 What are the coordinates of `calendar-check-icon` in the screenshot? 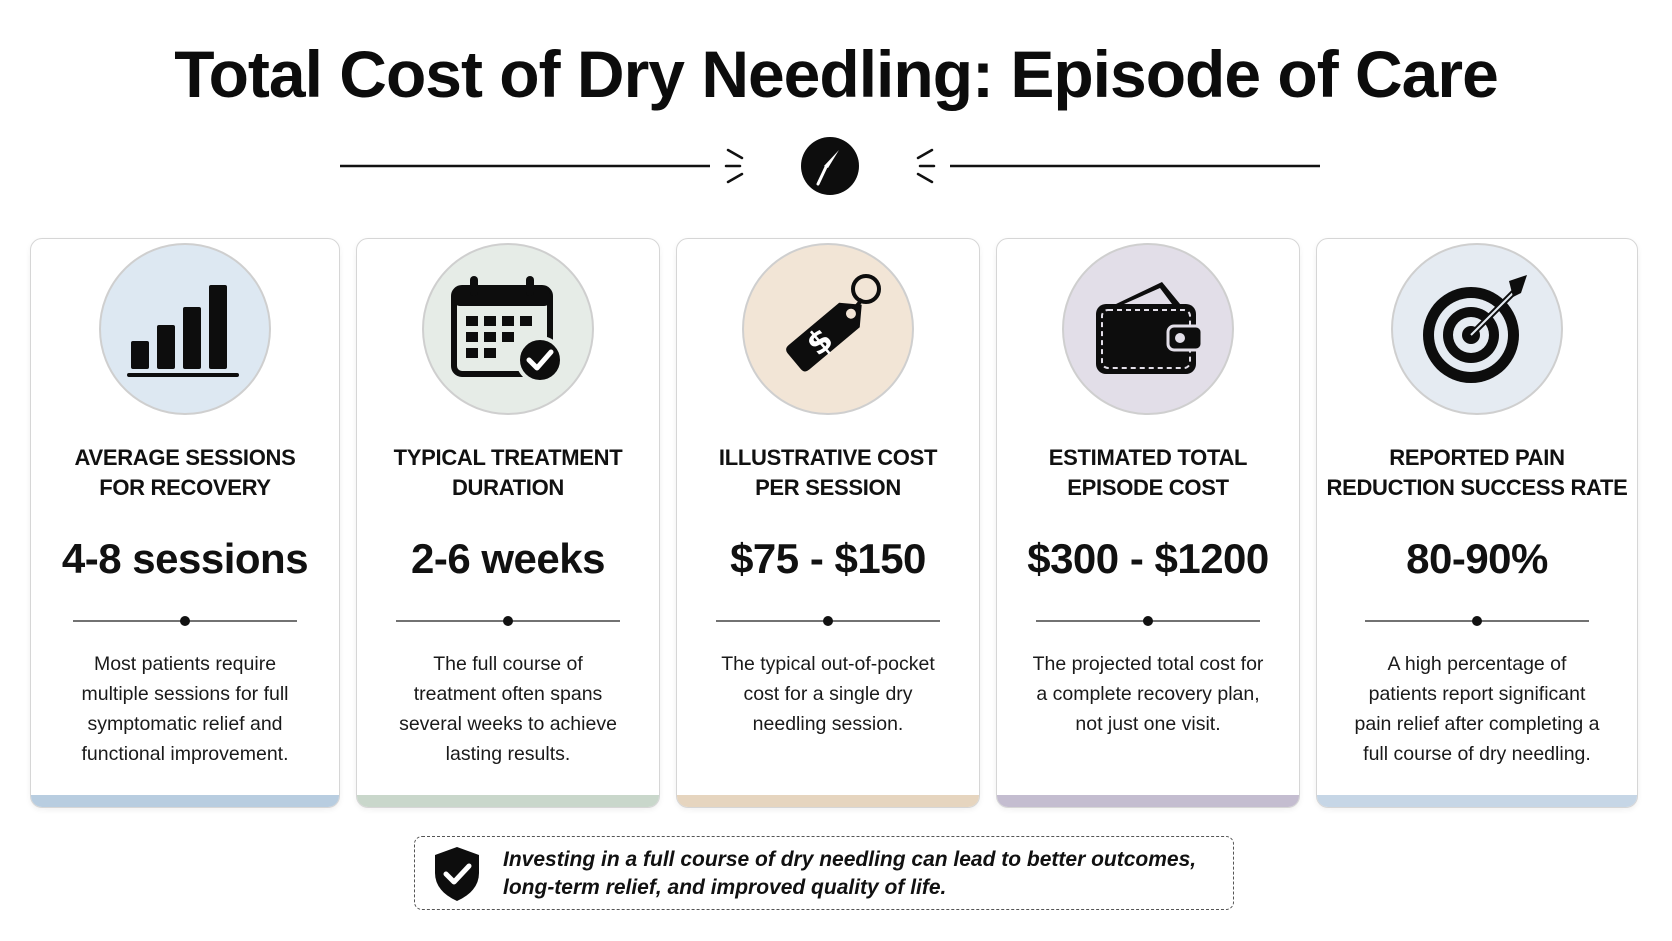 It's located at (507, 330).